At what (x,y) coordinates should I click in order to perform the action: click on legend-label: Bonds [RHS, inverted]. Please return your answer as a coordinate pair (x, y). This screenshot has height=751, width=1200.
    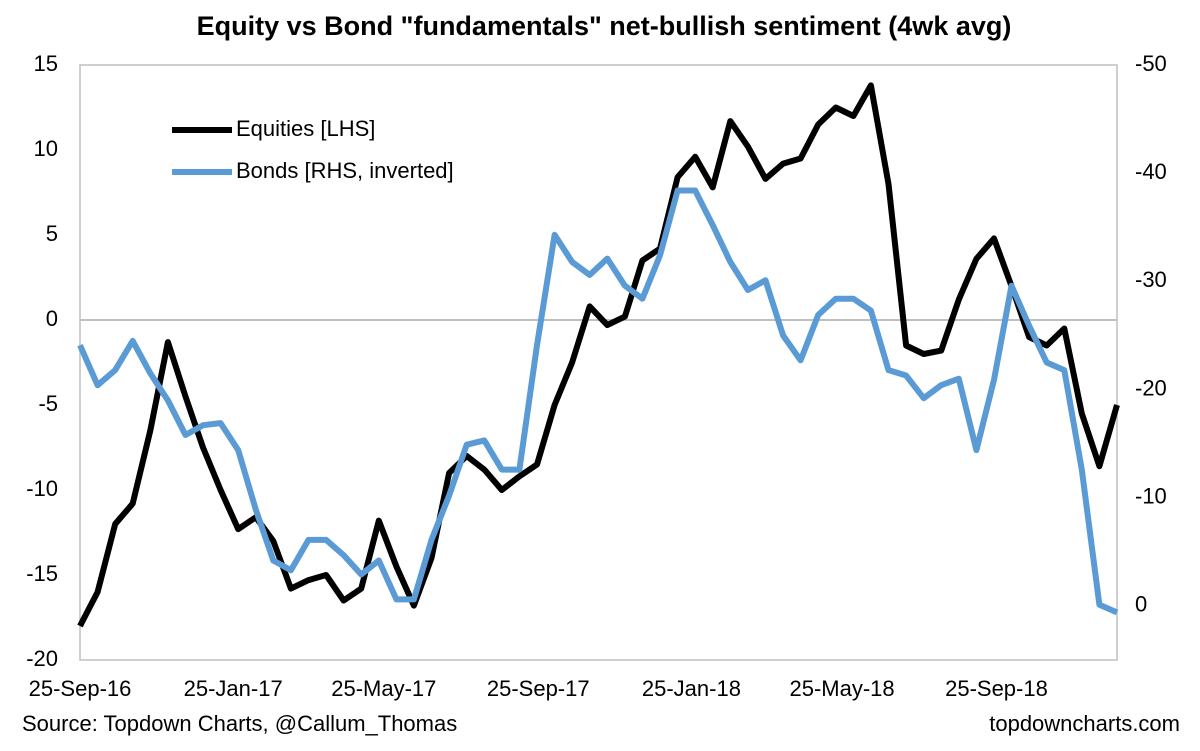
    Looking at the image, I should click on (345, 170).